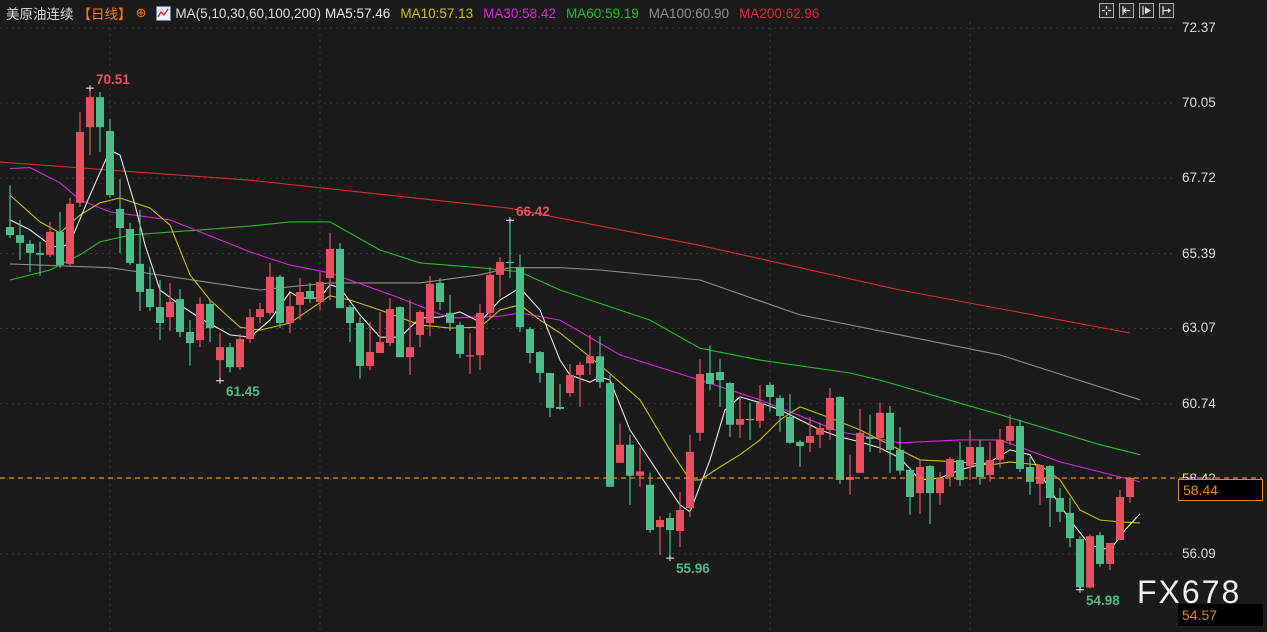 This screenshot has height=632, width=1267. What do you see at coordinates (1166, 10) in the screenshot?
I see `jump-end-icon` at bounding box center [1166, 10].